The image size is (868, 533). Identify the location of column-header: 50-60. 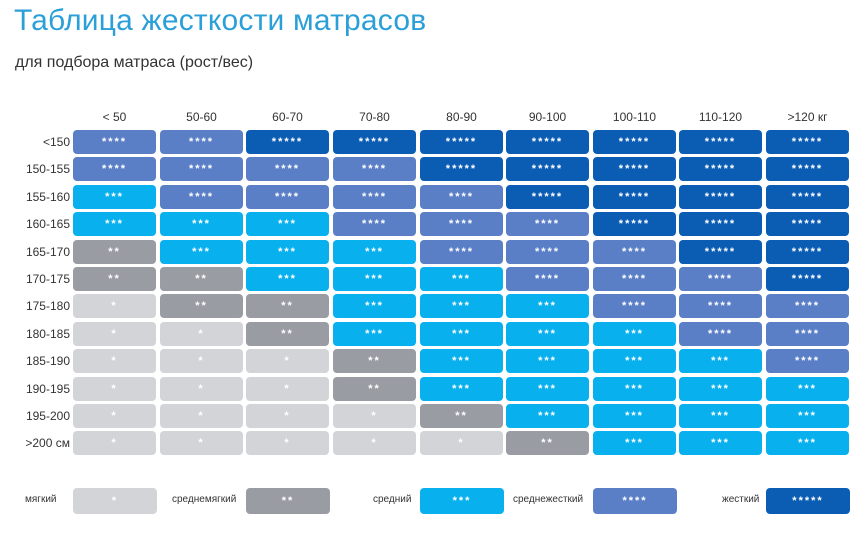
(201, 117).